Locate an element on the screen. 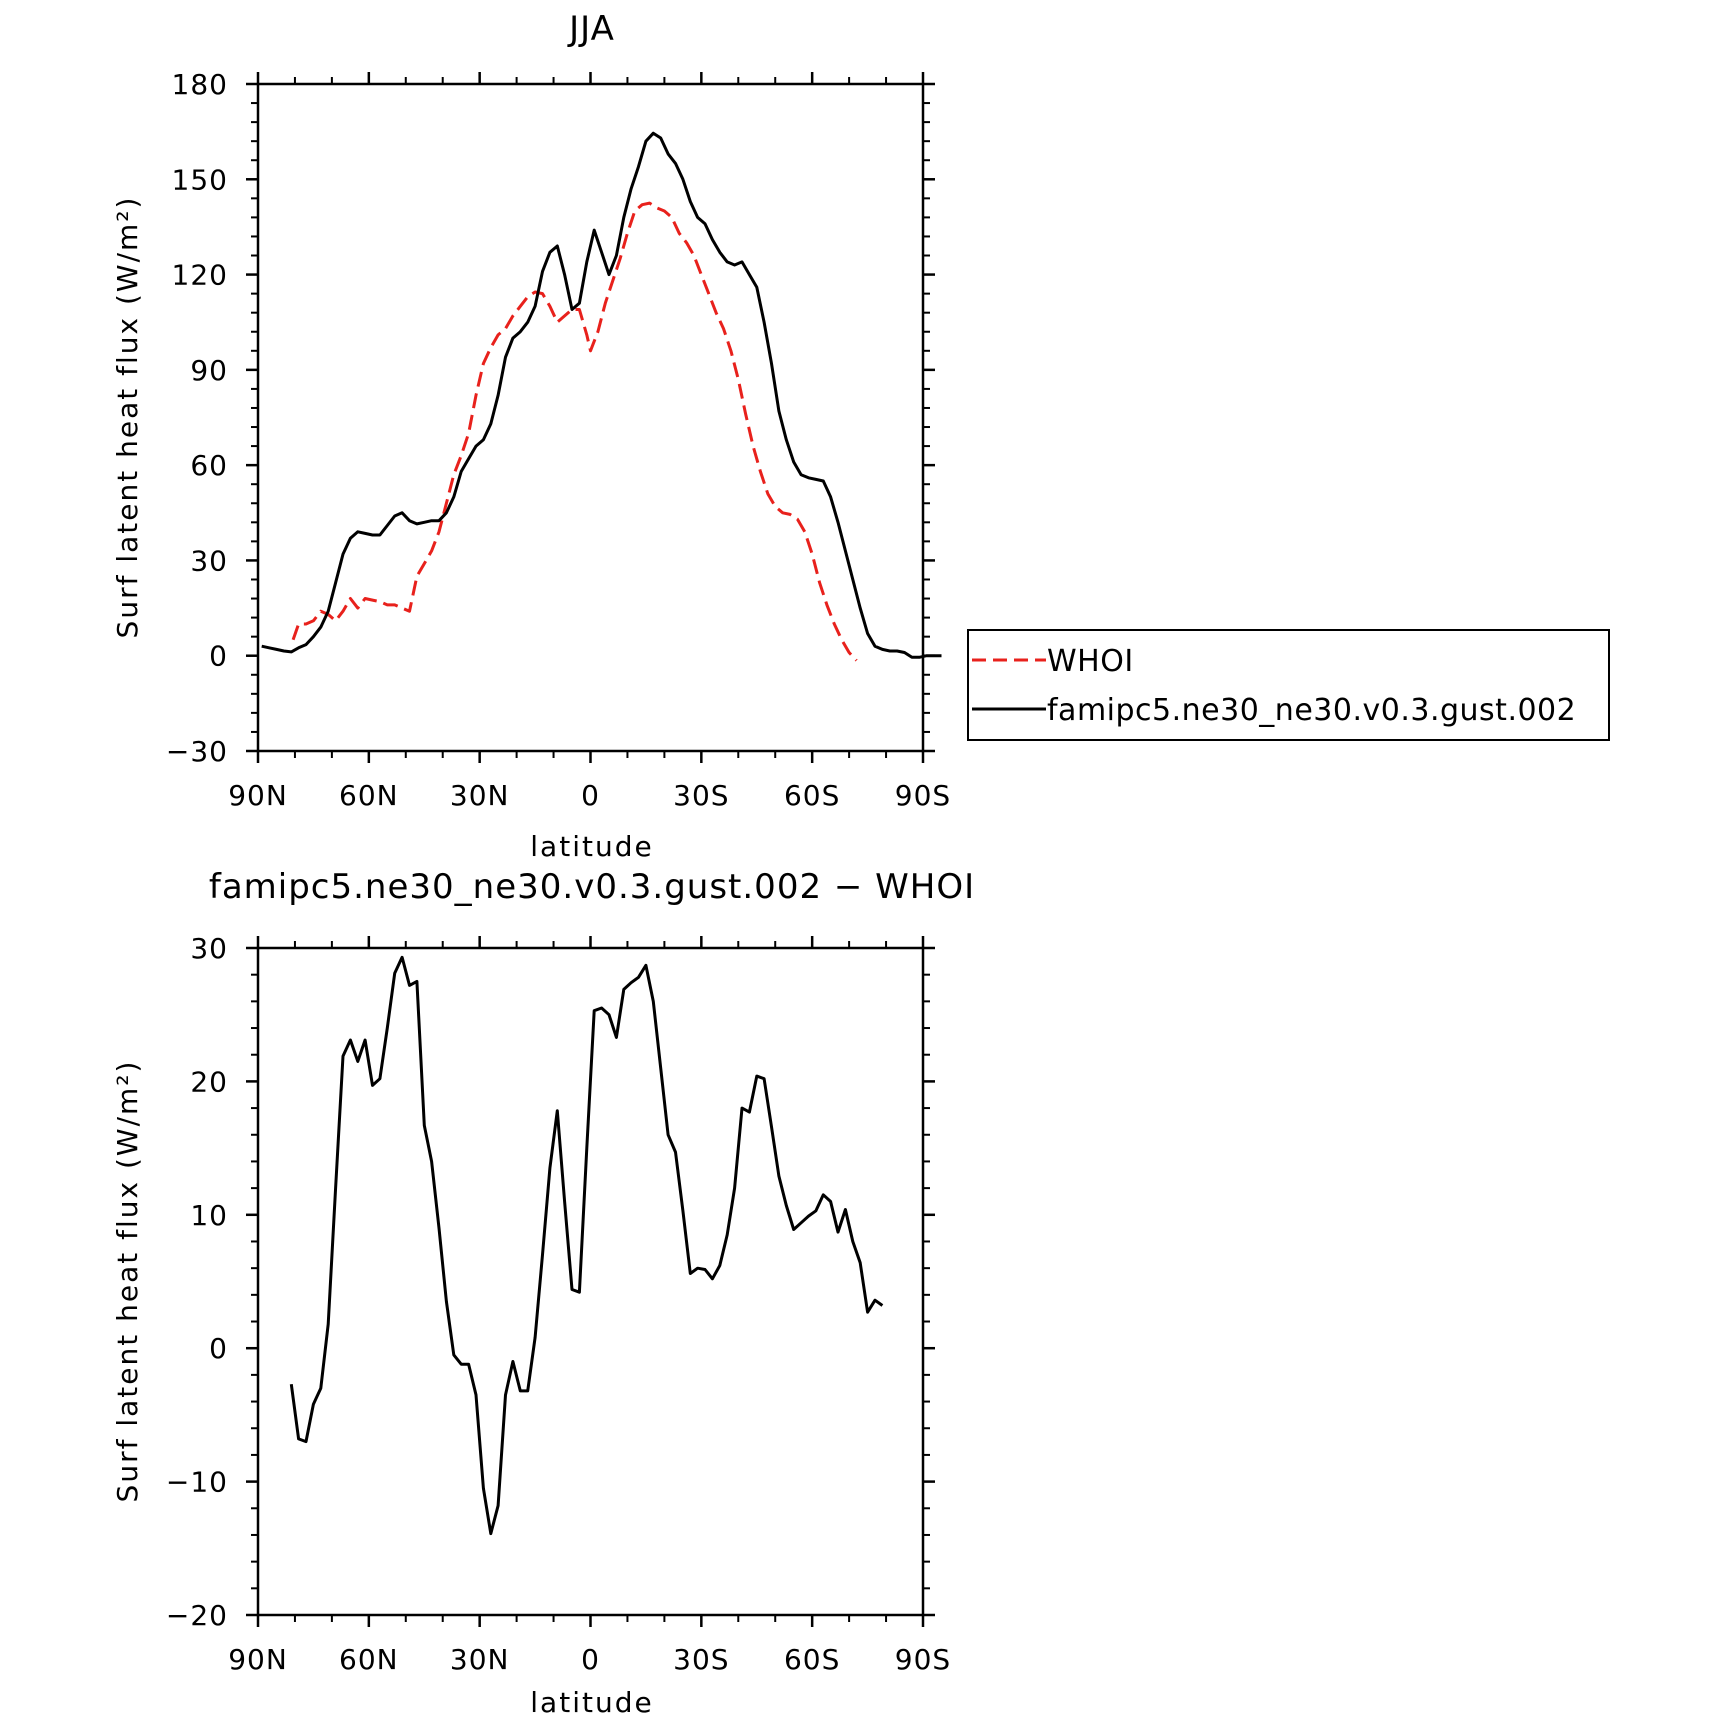  y-tick-label: 90 is located at coordinates (209, 370).